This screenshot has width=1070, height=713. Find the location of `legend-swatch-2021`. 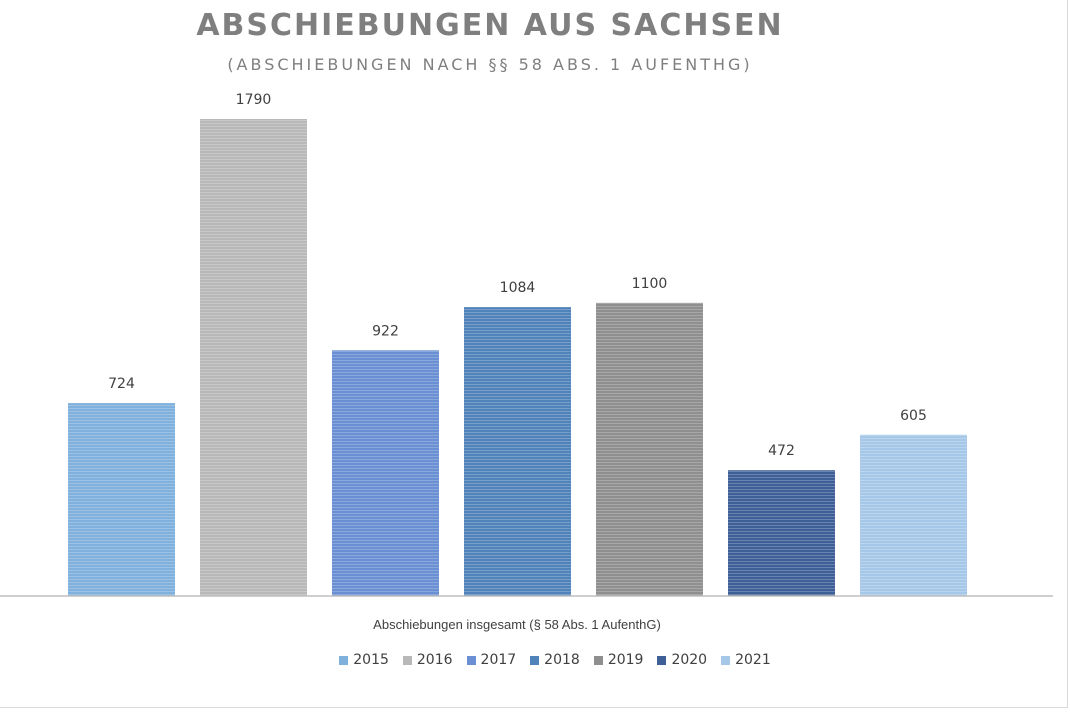

legend-swatch-2021 is located at coordinates (726, 660).